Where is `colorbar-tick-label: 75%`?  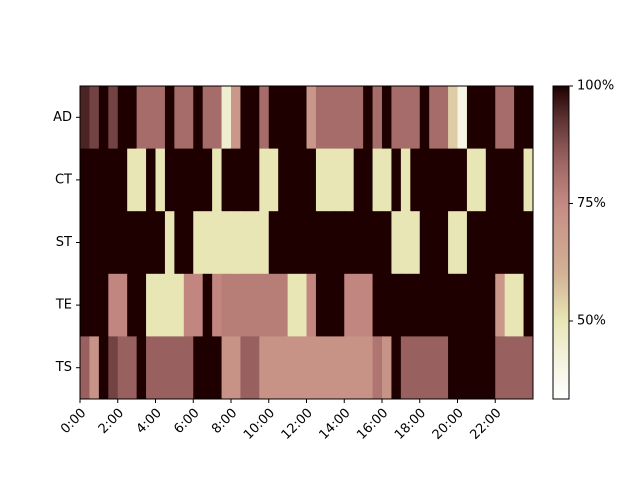
colorbar-tick-label: 75% is located at coordinates (591, 203).